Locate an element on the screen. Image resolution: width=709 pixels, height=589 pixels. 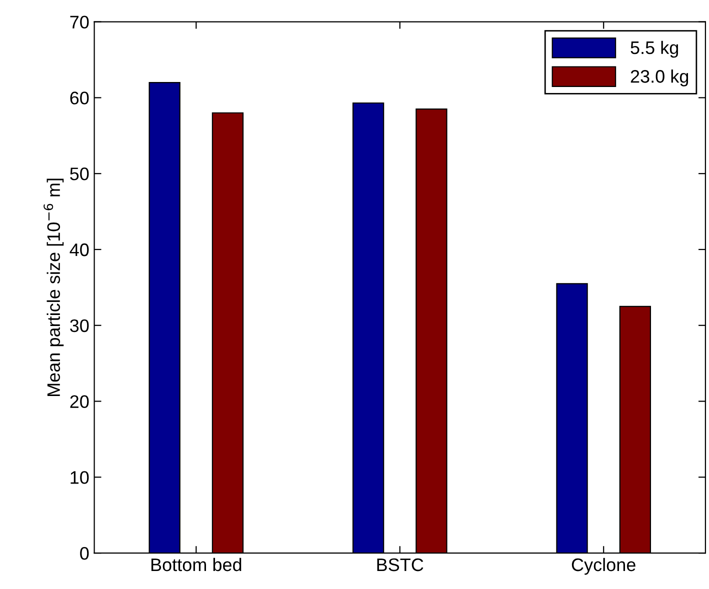
y-tick-label: 20 is located at coordinates (79, 401).